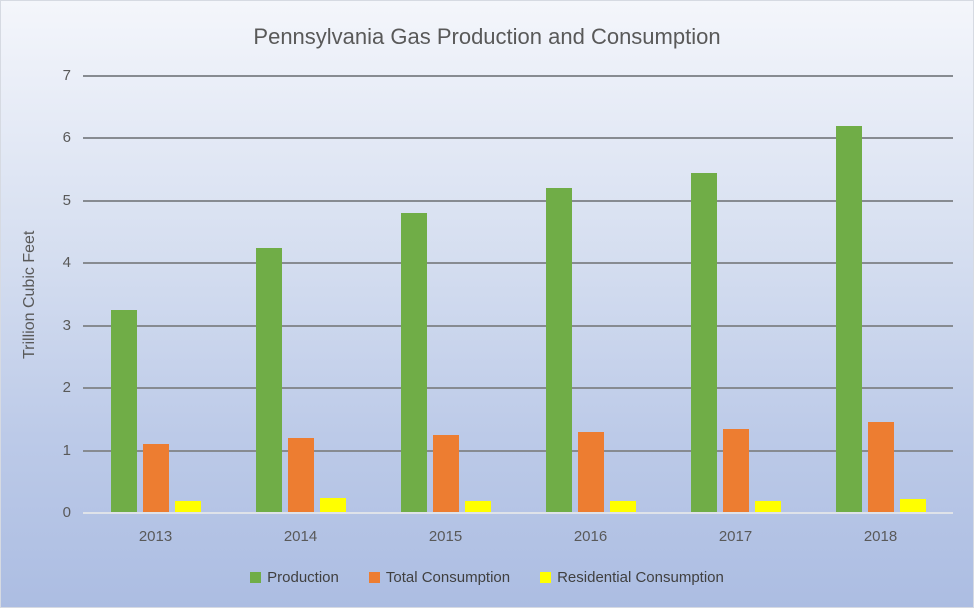  What do you see at coordinates (332, 505) in the screenshot?
I see `bar-residential-consumption-2014` at bounding box center [332, 505].